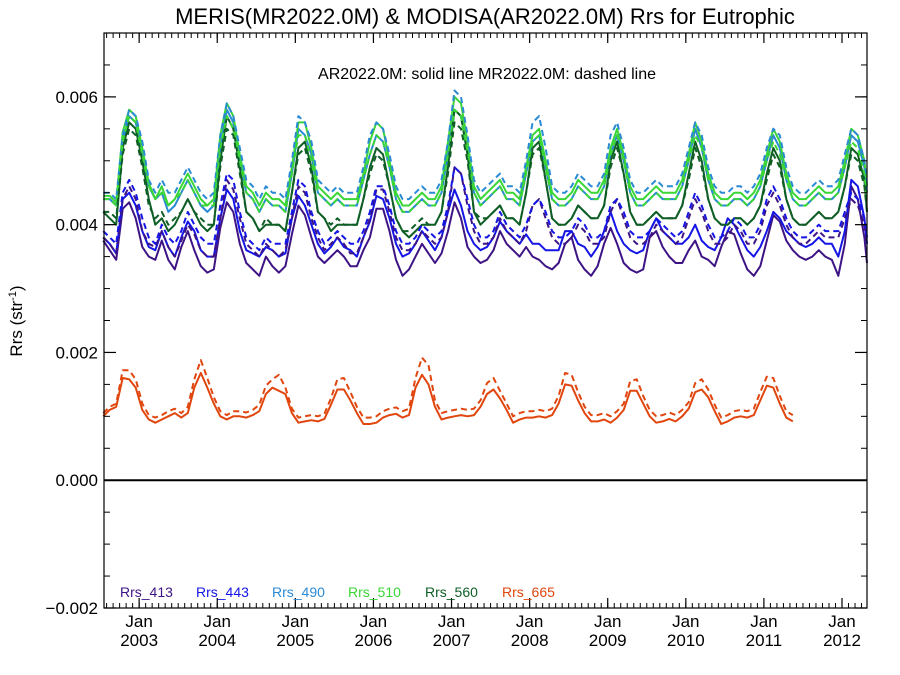 This screenshot has width=900, height=675. Describe the element at coordinates (451, 592) in the screenshot. I see `legend-entry-rrs-560: Rrs_560` at that location.